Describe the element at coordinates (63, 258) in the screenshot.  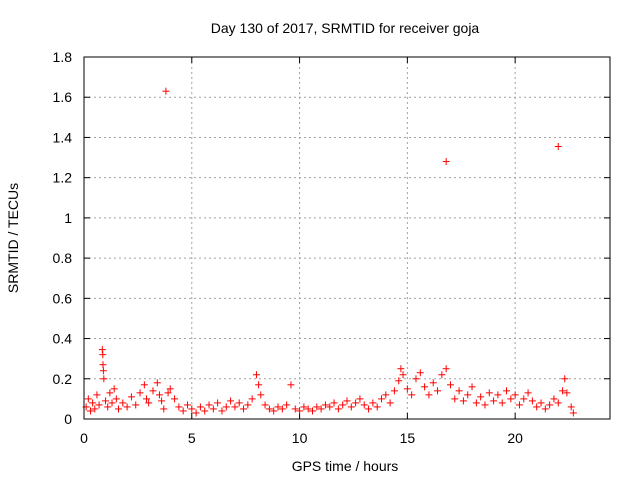
I see `y-tick-label: 0.8` at that location.